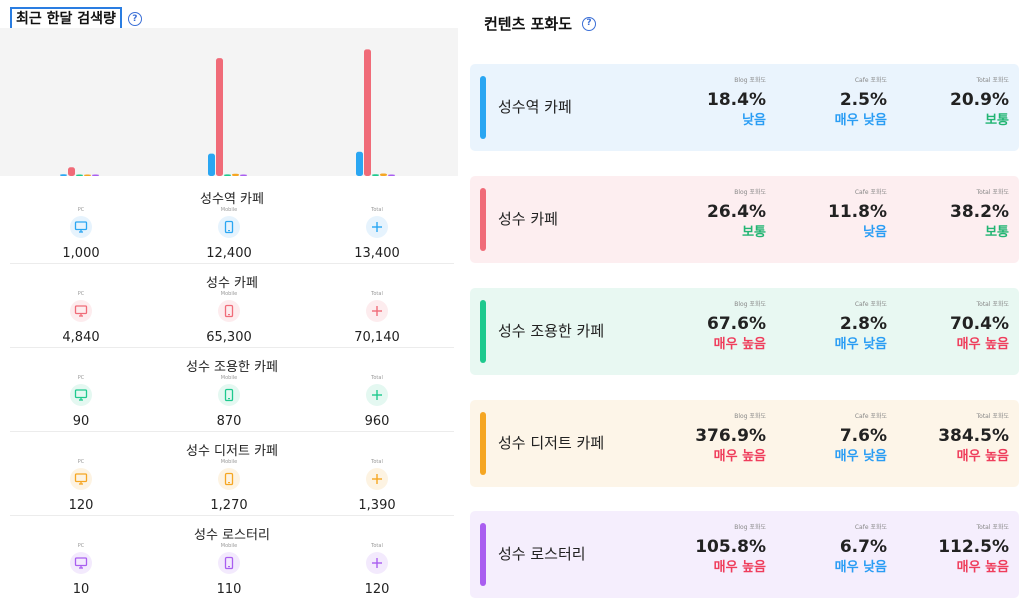 The height and width of the screenshot is (604, 1024). I want to click on metric-total: Total 13,400, so click(377, 233).